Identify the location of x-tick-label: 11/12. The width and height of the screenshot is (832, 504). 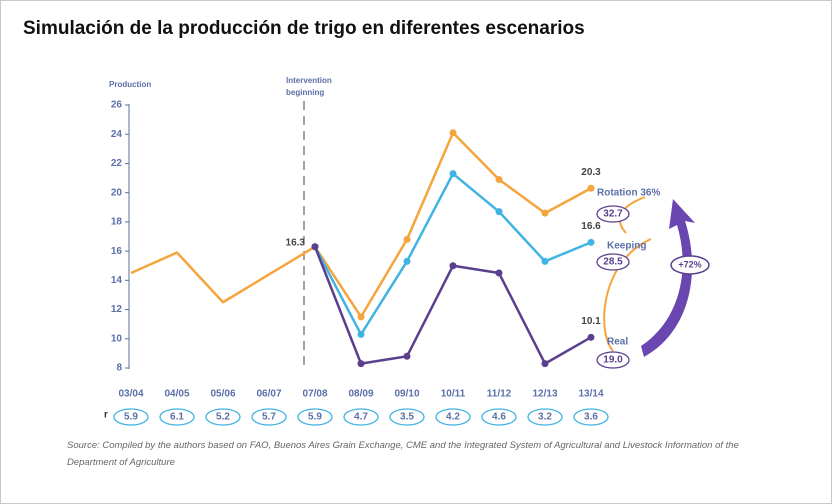
(499, 394).